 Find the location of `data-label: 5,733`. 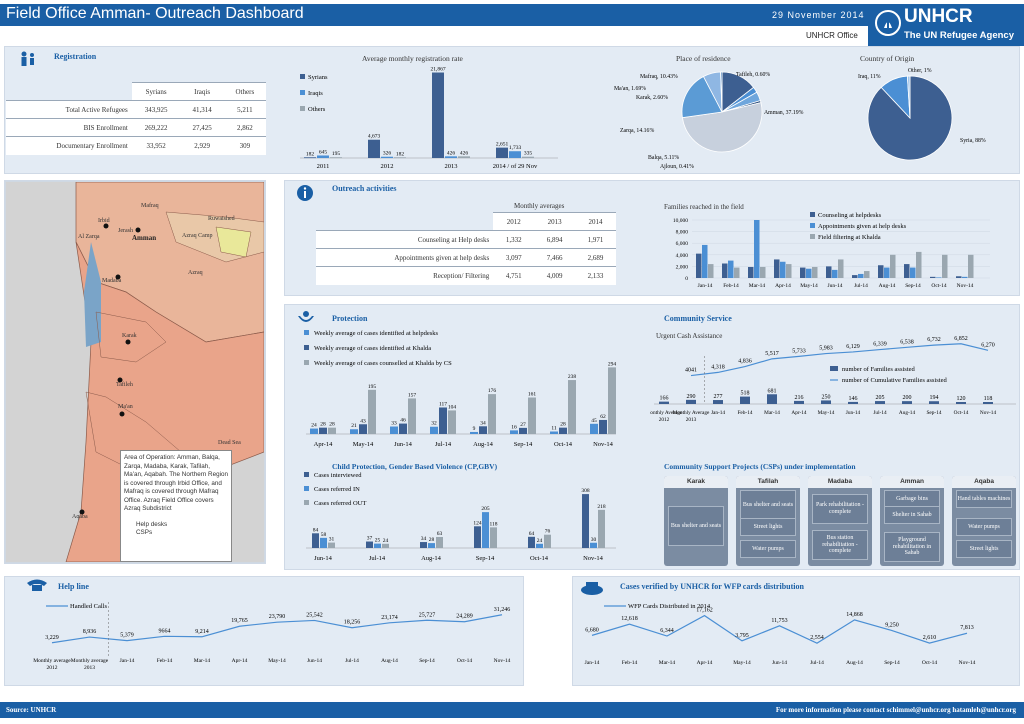

data-label: 5,733 is located at coordinates (799, 351).